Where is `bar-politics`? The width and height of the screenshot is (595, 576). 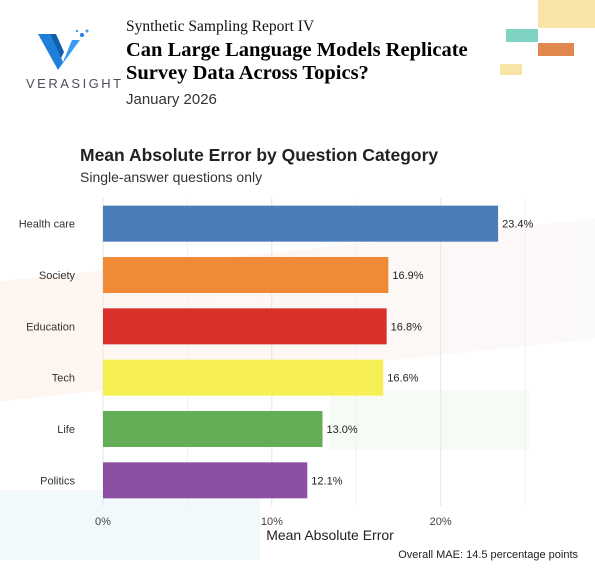
bar-politics is located at coordinates (205, 480).